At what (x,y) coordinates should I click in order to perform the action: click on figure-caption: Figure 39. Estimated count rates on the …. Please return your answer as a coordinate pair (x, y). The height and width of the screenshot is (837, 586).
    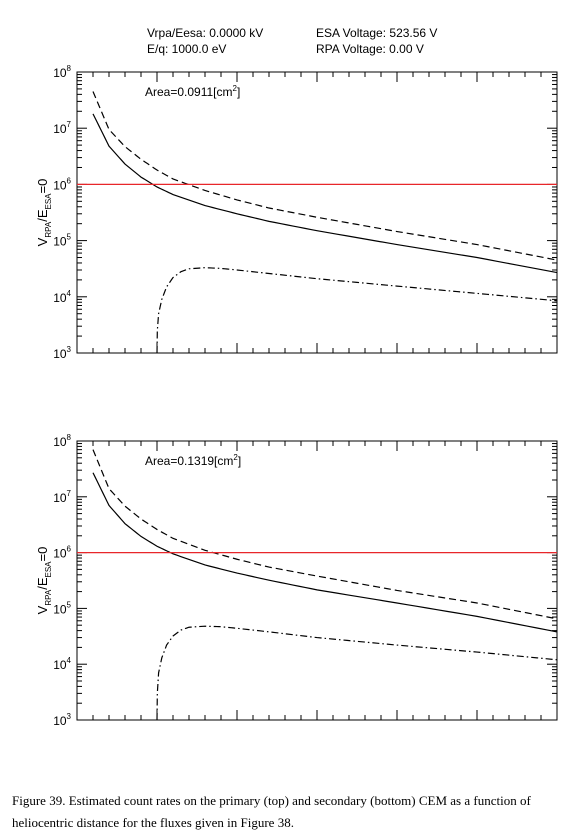
    Looking at the image, I should click on (271, 811).